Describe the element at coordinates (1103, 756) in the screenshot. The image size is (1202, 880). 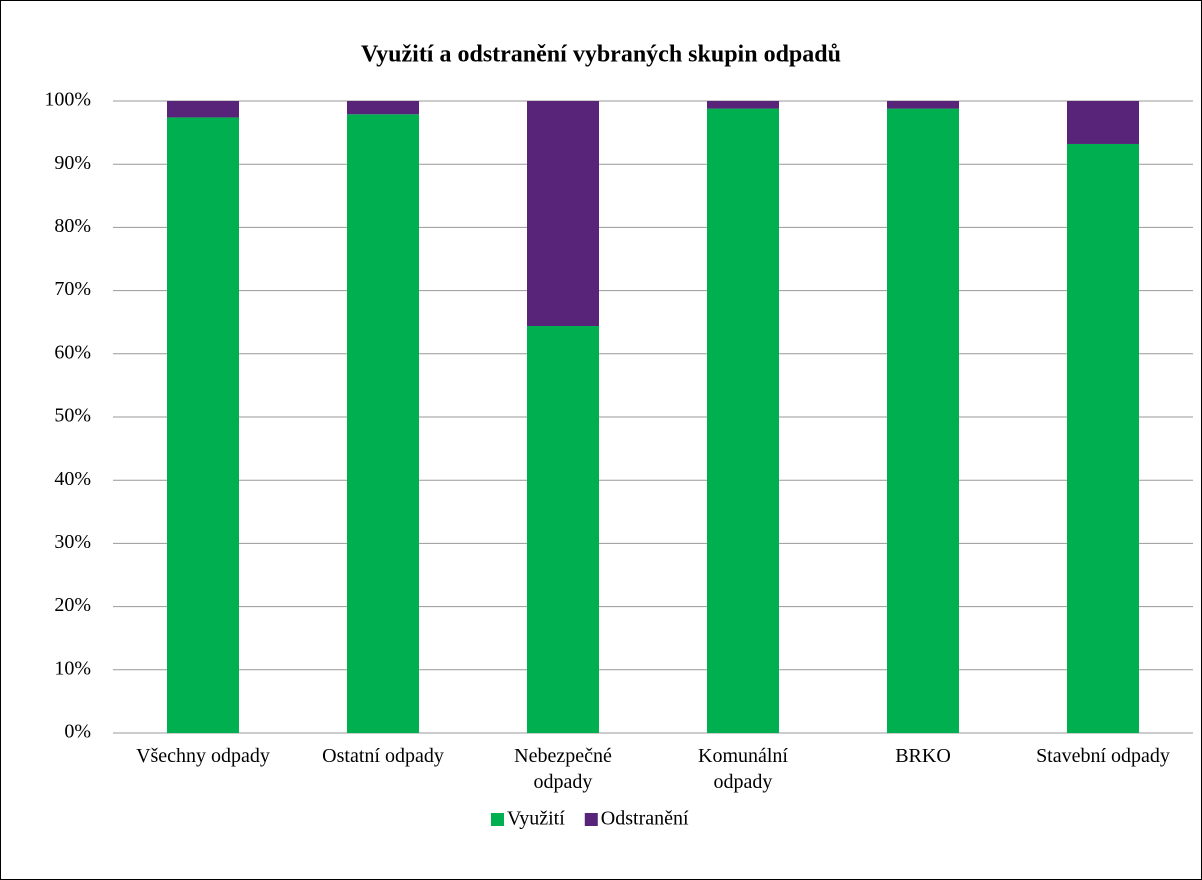
I see `x-tick-label: Stavební odpady` at that location.